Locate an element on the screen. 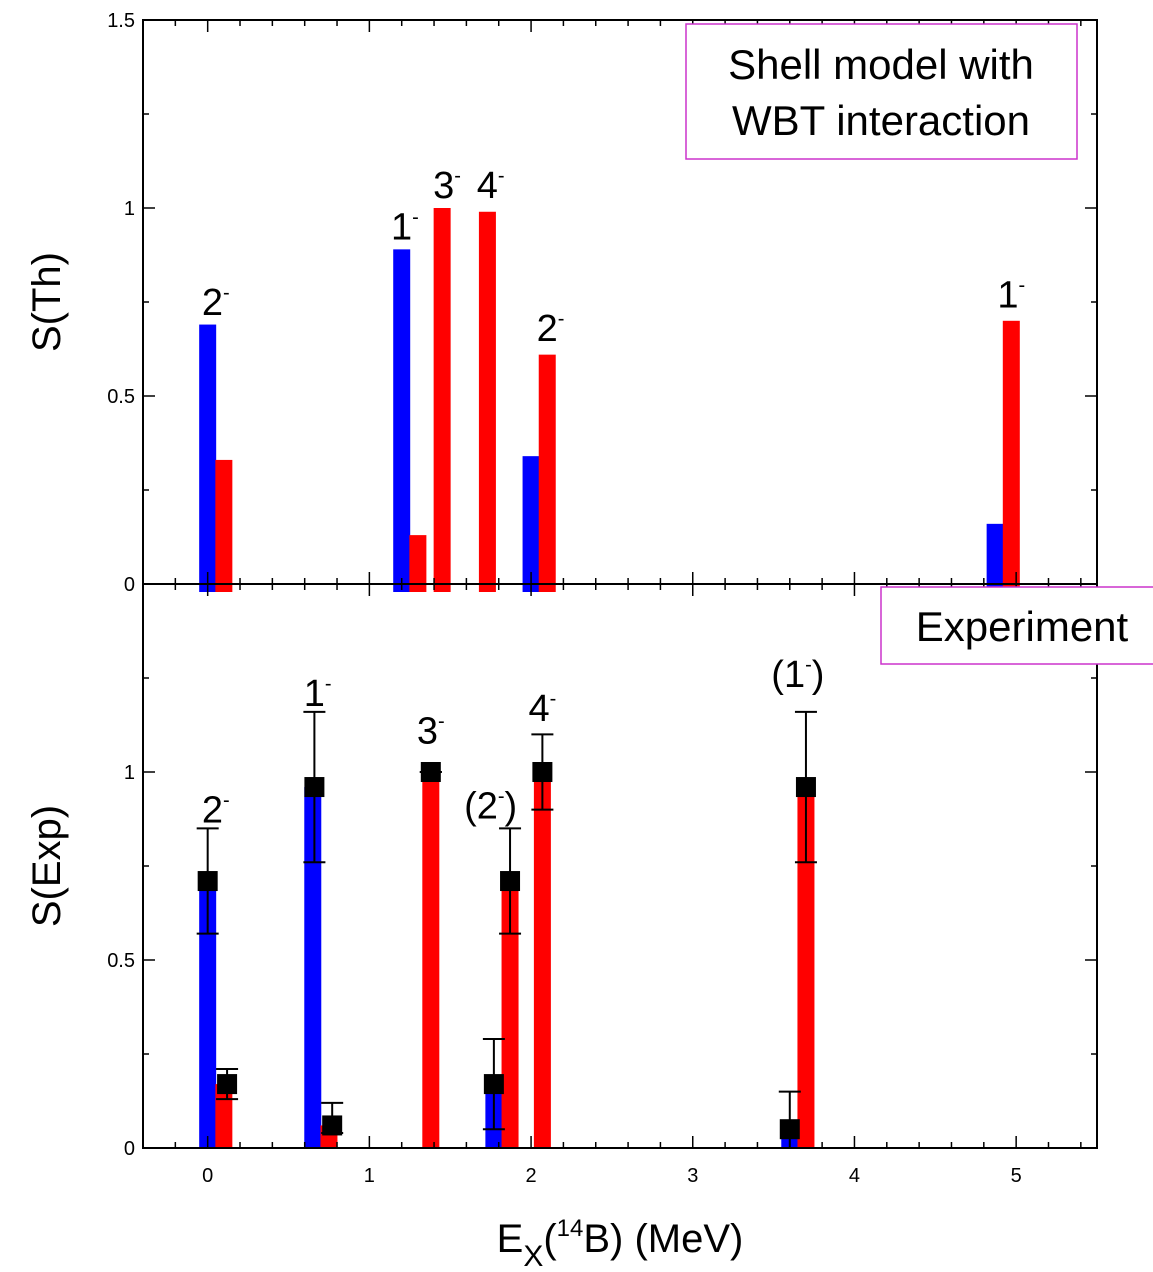 This screenshot has width=1153, height=1272. annotation-text: WBT interaction is located at coordinates (881, 120).